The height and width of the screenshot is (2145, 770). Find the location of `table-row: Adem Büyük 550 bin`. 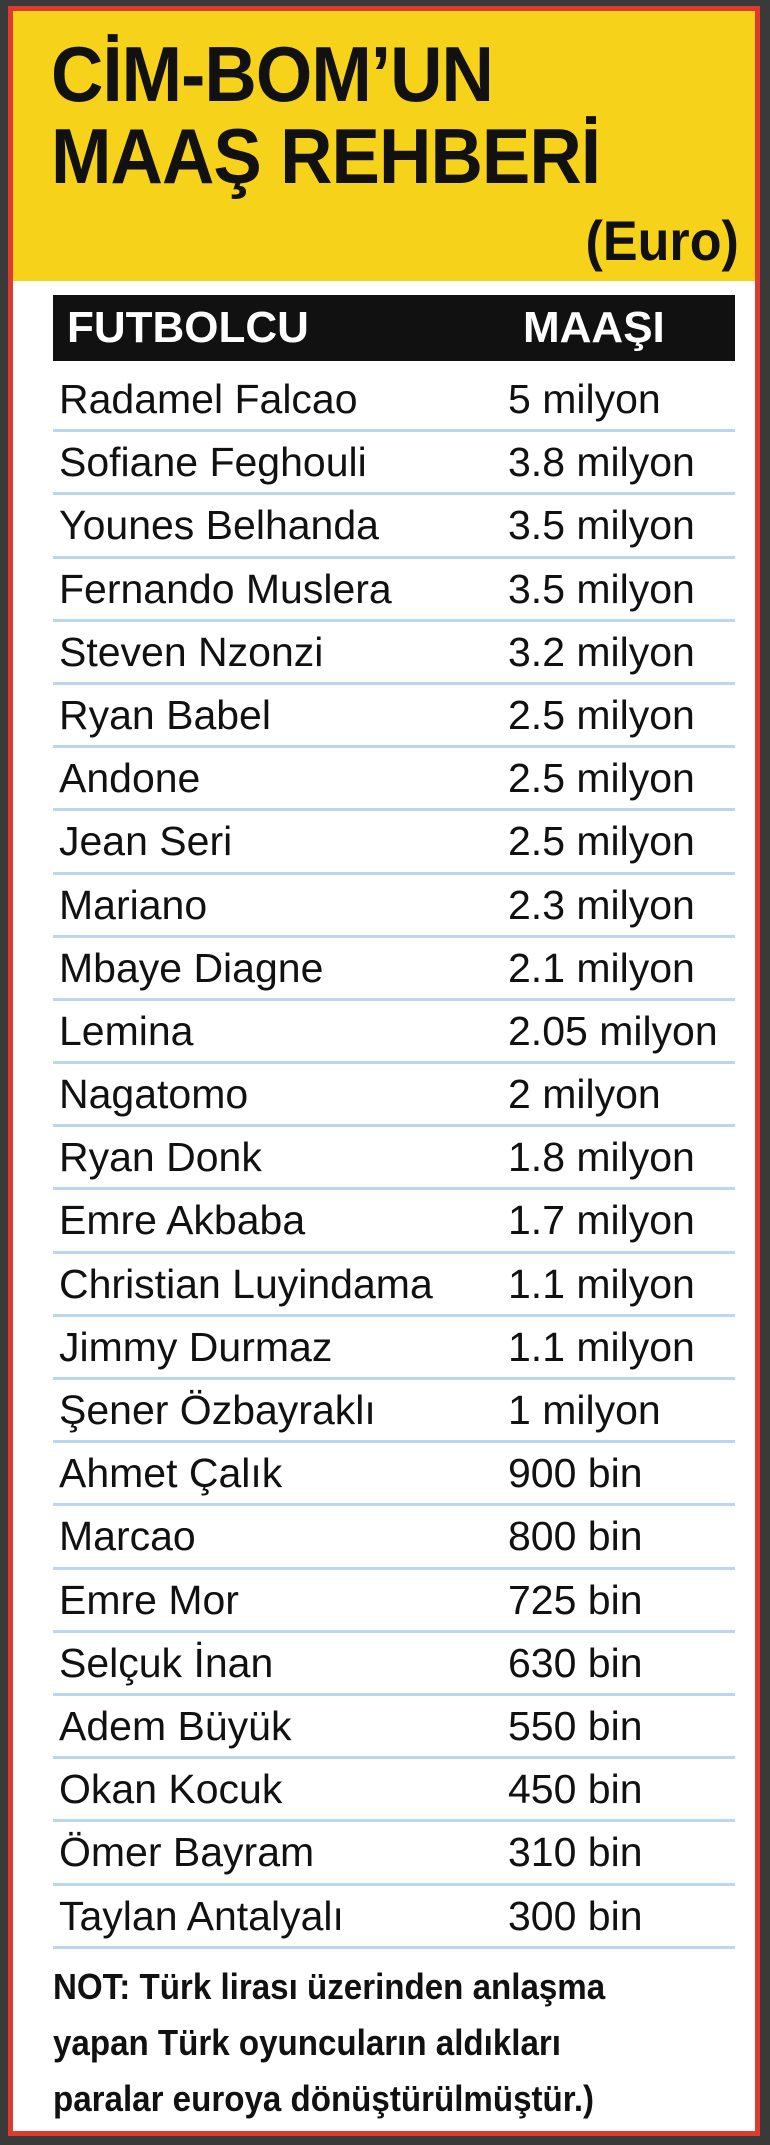

table-row: Adem Büyük 550 bin is located at coordinates (394, 1728).